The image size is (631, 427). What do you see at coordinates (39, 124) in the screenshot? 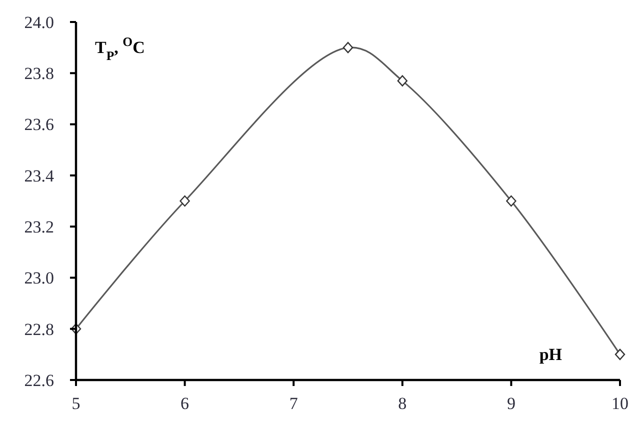
I see `y-tick-label: 23.6` at bounding box center [39, 124].